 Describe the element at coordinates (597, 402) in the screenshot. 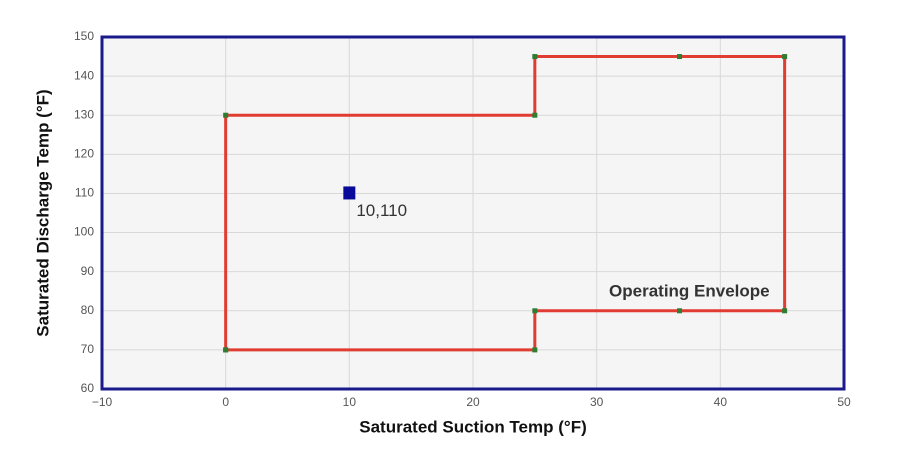

I see `x-tick-label: 30` at that location.